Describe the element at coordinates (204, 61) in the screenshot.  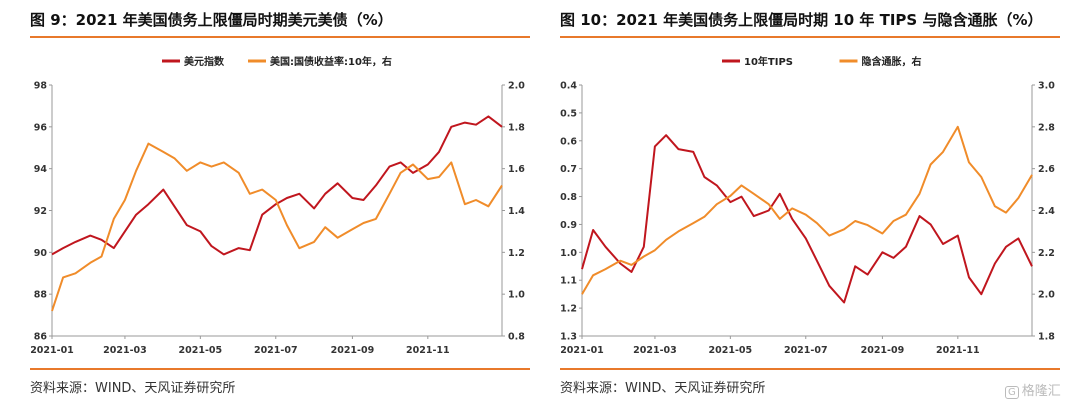
I see `legend-label: 美元指数` at that location.